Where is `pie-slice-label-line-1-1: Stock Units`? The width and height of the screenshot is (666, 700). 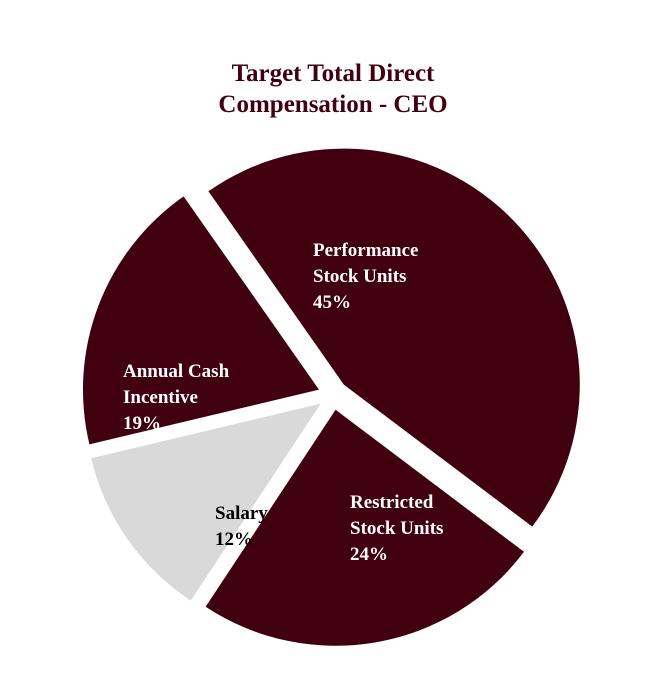
pie-slice-label-line-1-1: Stock Units is located at coordinates (396, 528).